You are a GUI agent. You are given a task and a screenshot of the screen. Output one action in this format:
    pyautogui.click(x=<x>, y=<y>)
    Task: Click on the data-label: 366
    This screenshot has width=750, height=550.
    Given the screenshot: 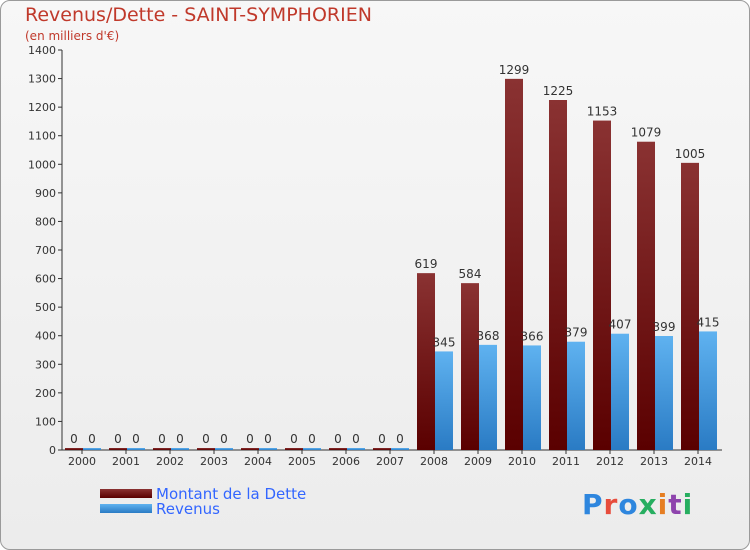 What is the action you would take?
    pyautogui.click(x=532, y=336)
    